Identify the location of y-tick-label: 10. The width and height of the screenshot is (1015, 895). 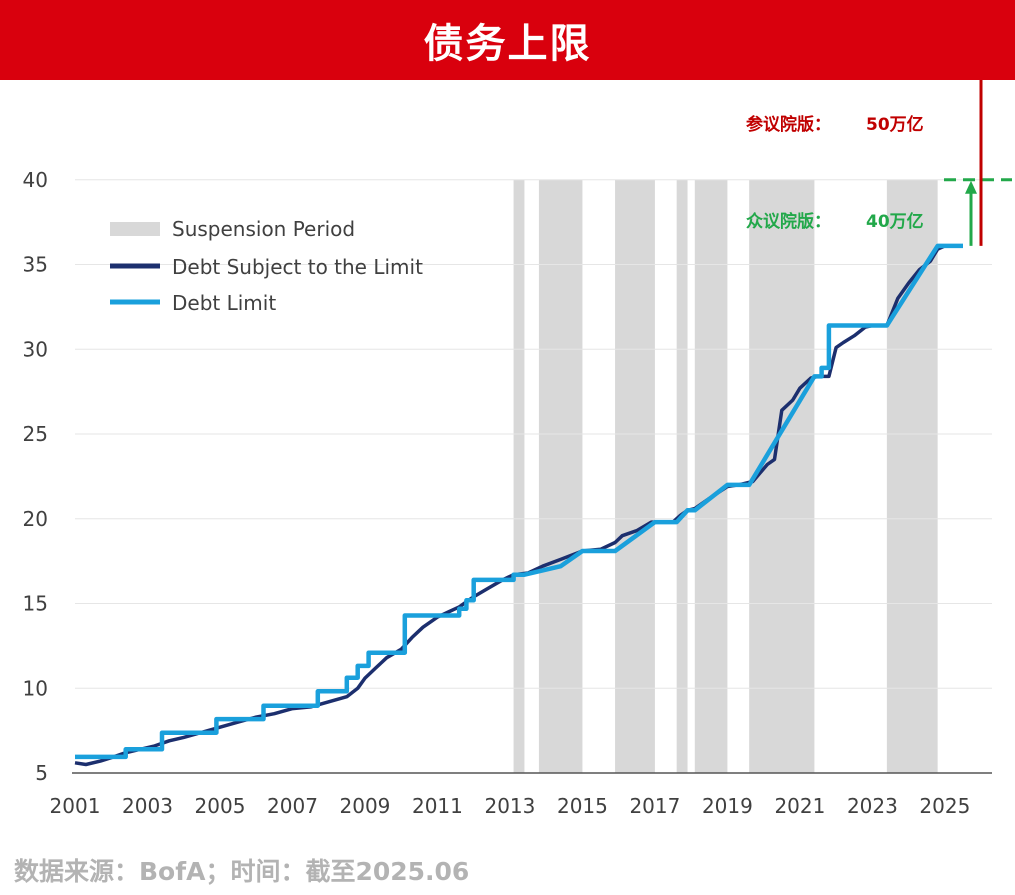
(35, 688).